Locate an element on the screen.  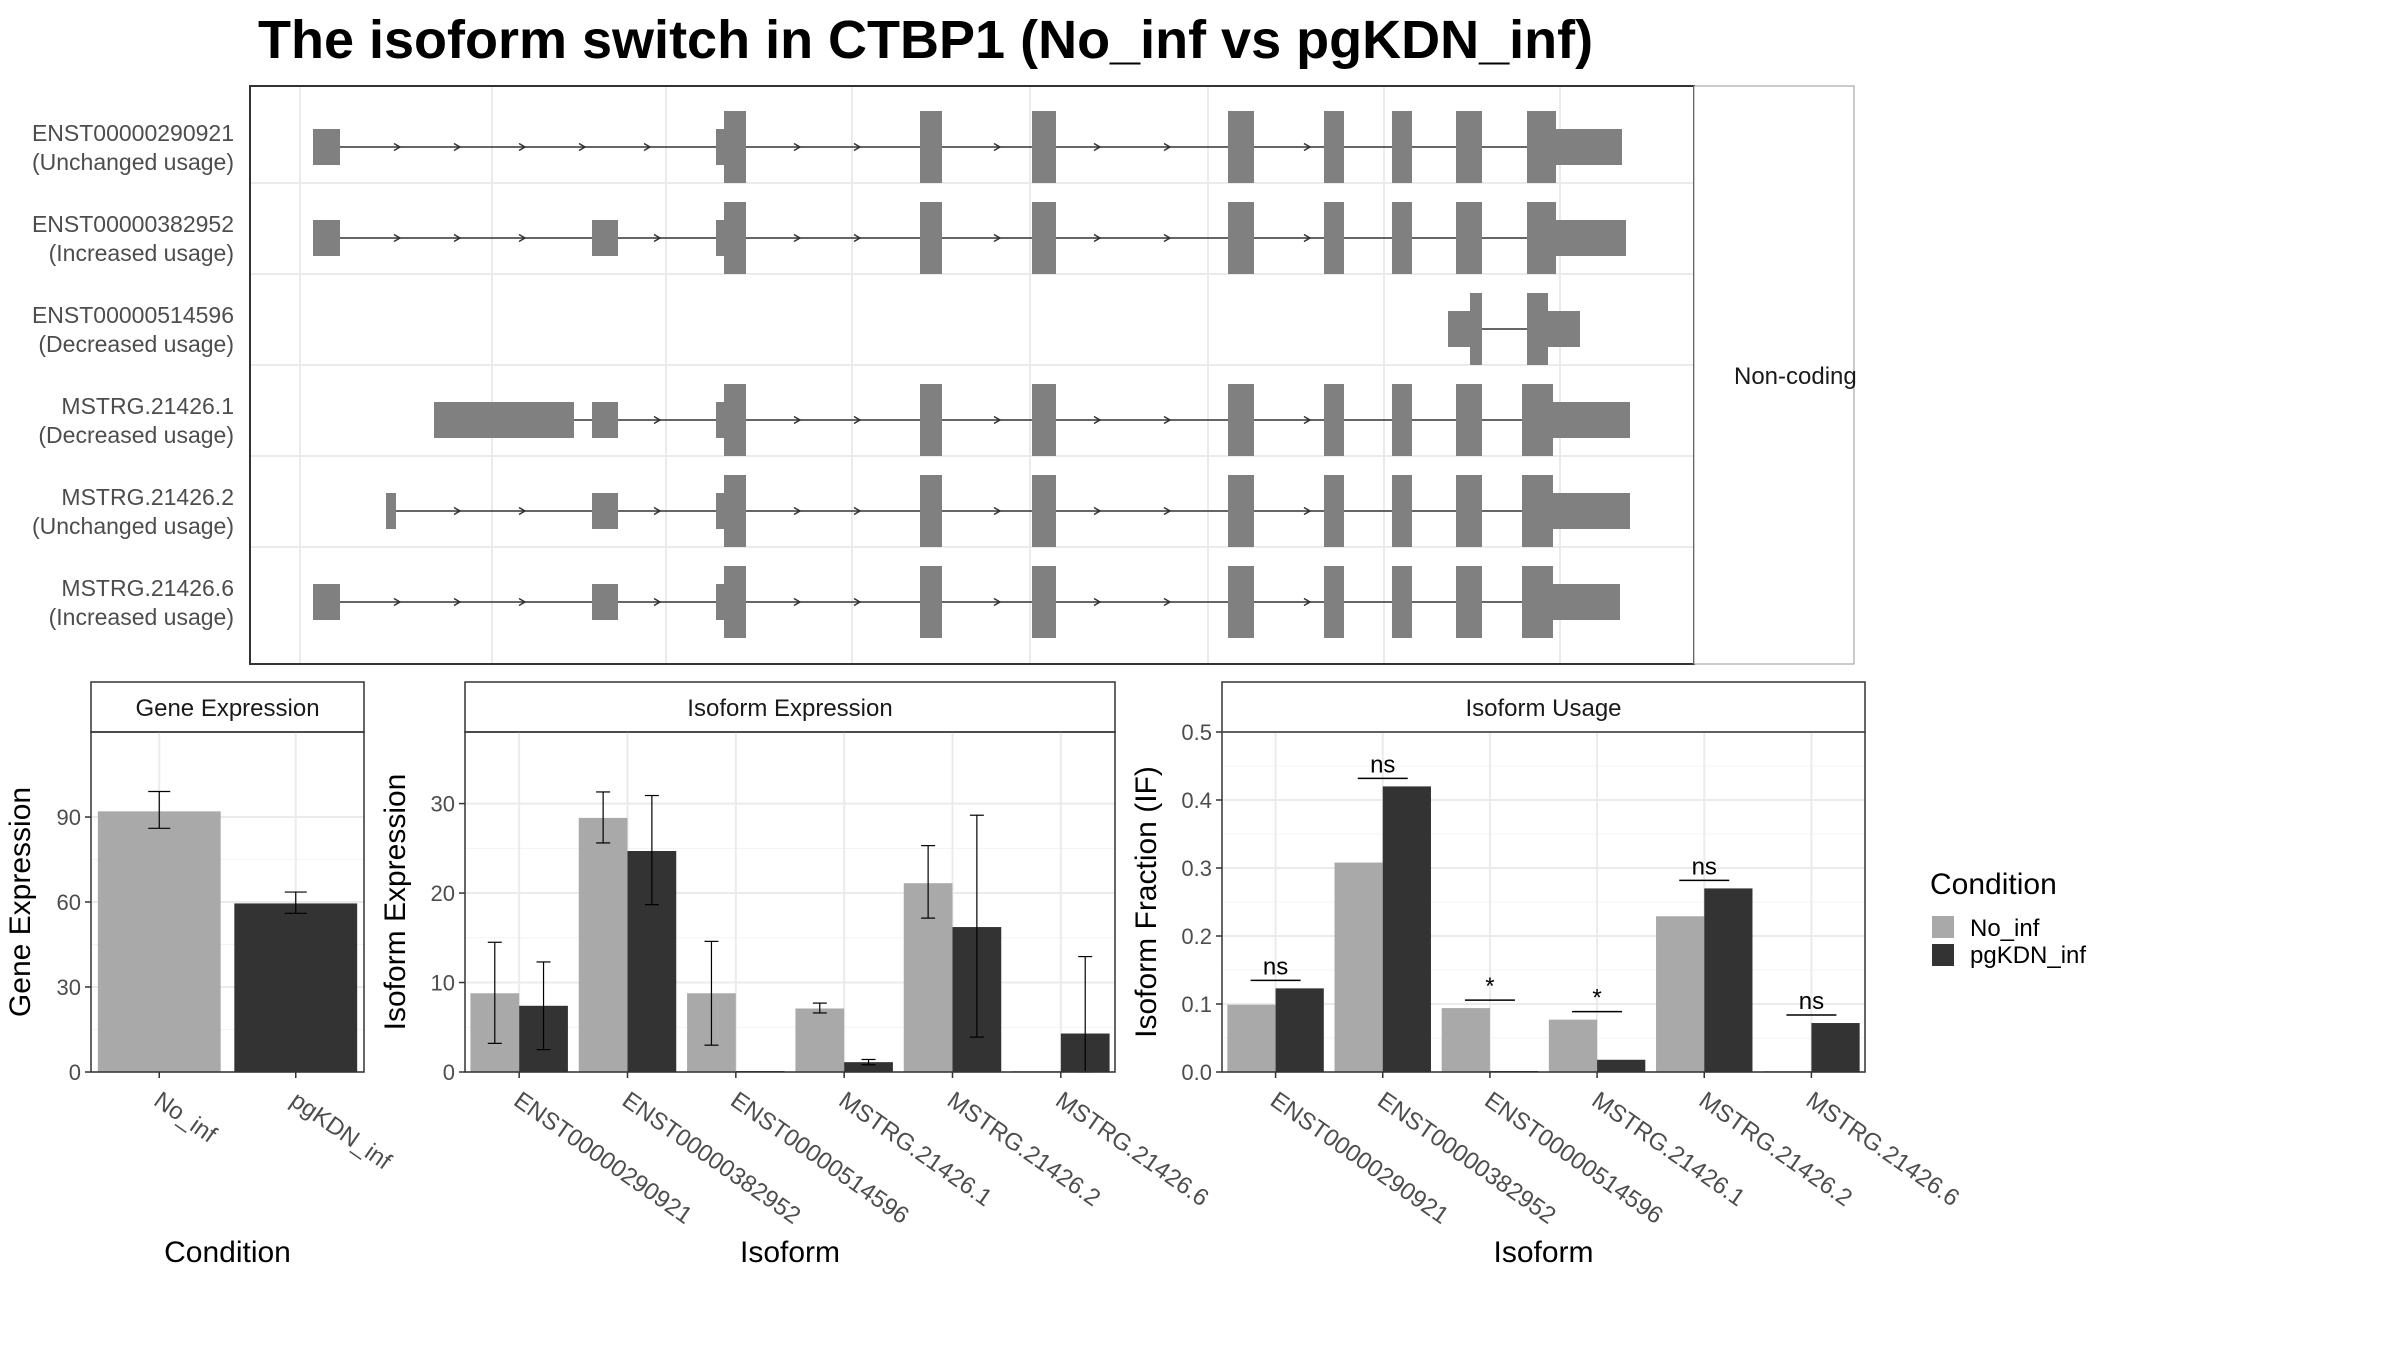
transcript-usage-label: (Unchanged usage) is located at coordinates (133, 162).